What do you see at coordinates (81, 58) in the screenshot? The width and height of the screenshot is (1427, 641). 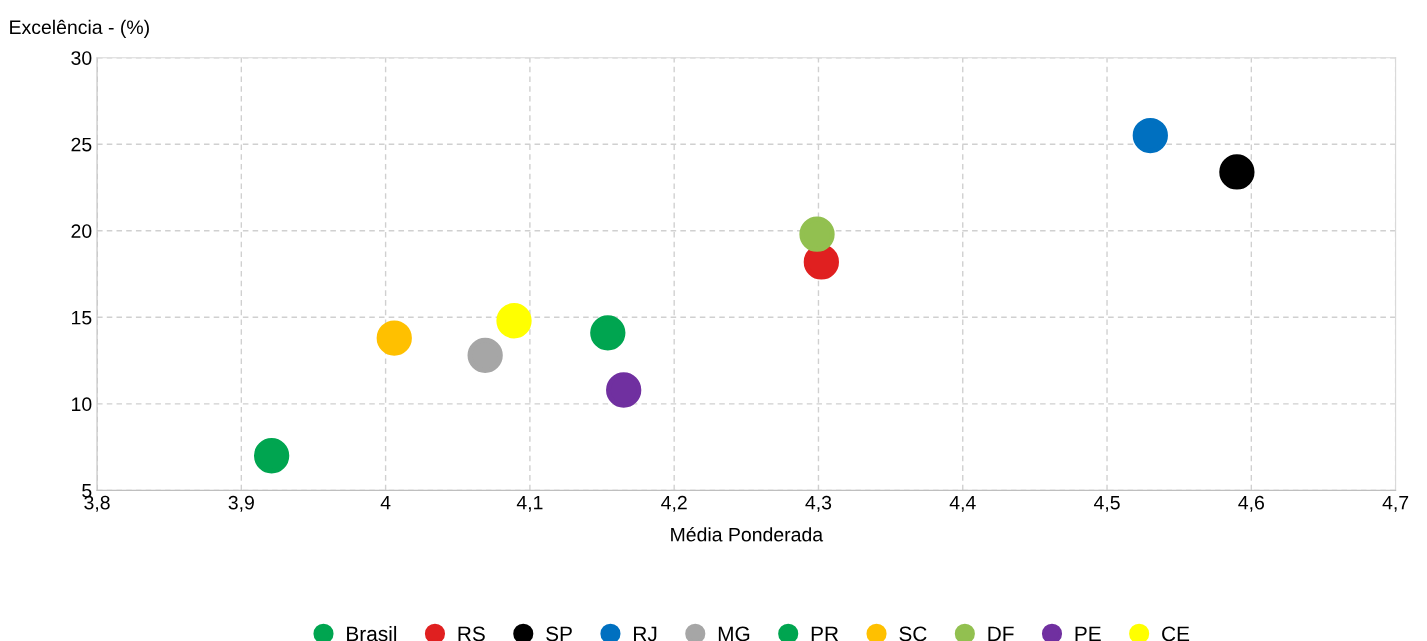 I see `y-tick-label: 30` at bounding box center [81, 58].